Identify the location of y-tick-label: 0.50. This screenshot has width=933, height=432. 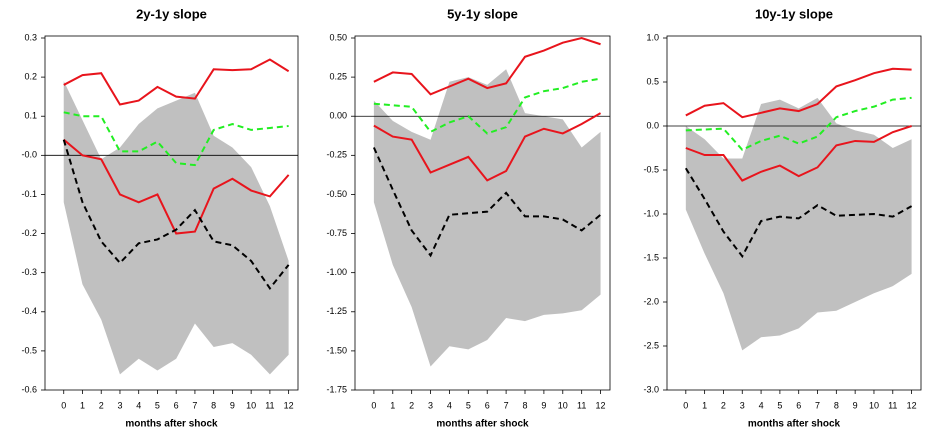
(338, 37).